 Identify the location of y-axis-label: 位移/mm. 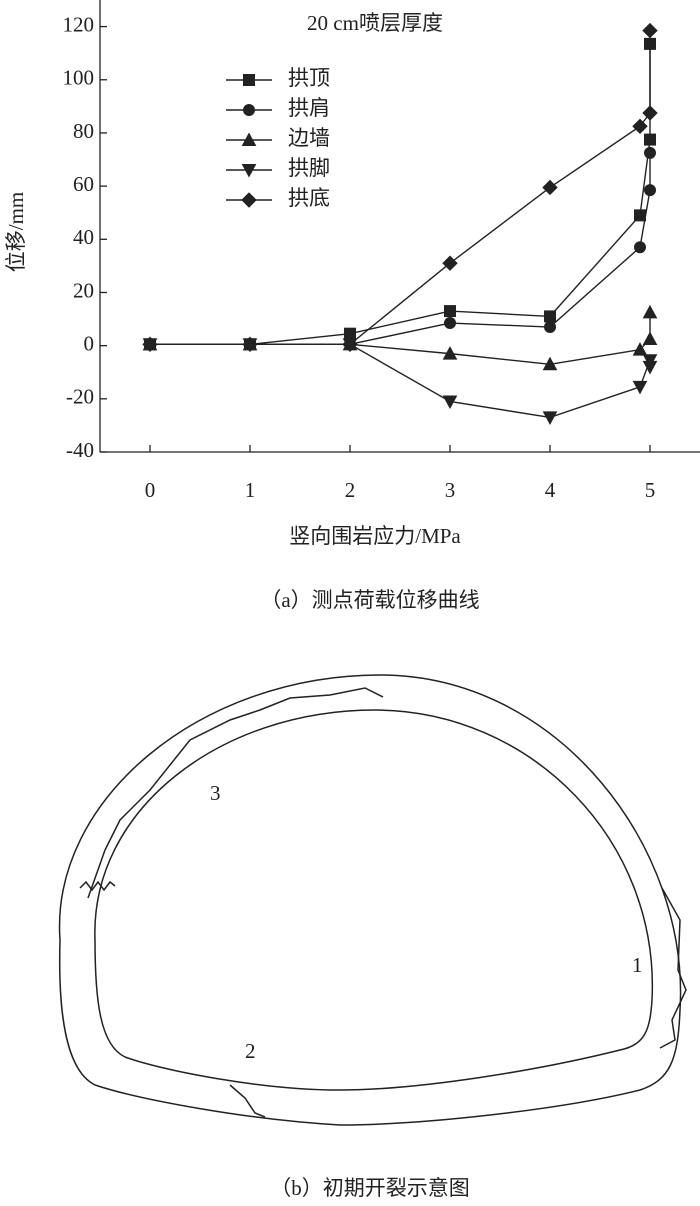
(16, 232).